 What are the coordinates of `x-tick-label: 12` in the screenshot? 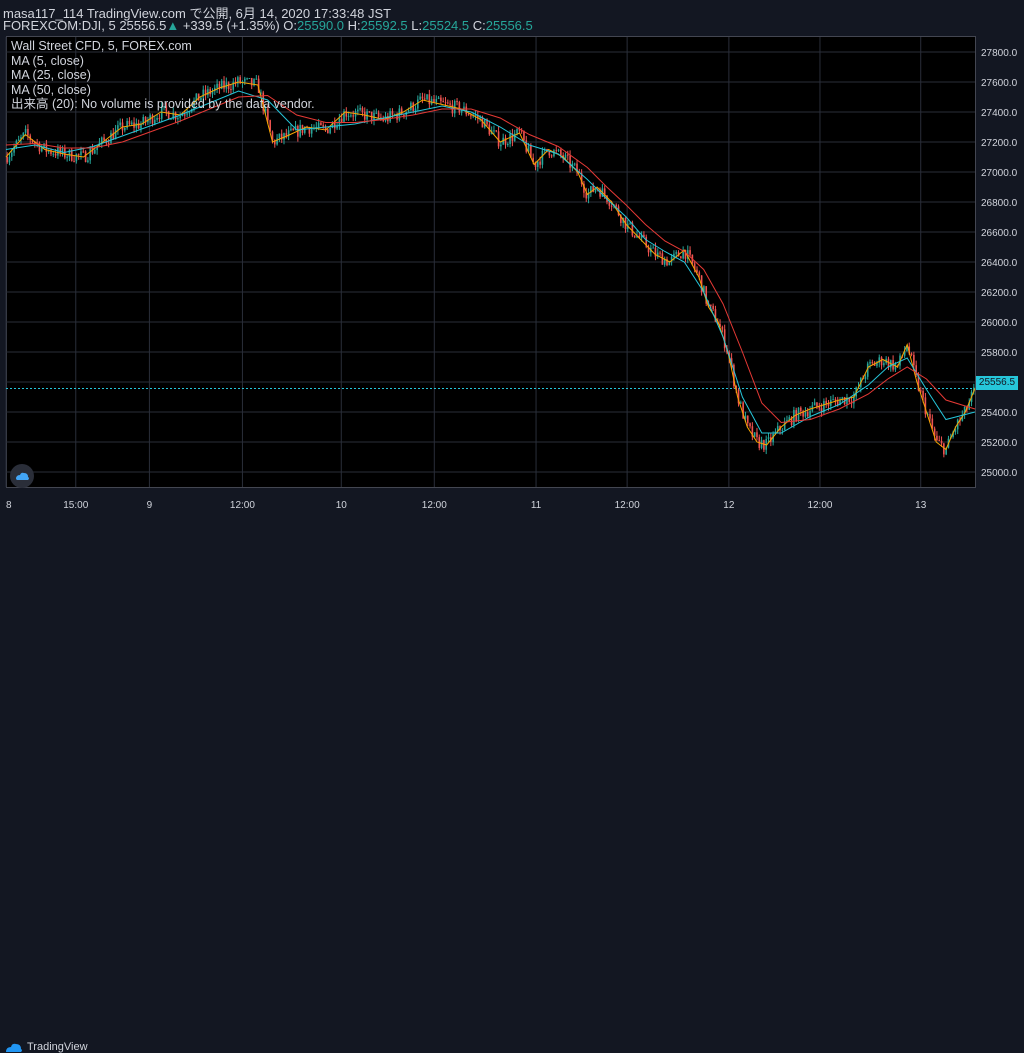 It's located at (729, 505).